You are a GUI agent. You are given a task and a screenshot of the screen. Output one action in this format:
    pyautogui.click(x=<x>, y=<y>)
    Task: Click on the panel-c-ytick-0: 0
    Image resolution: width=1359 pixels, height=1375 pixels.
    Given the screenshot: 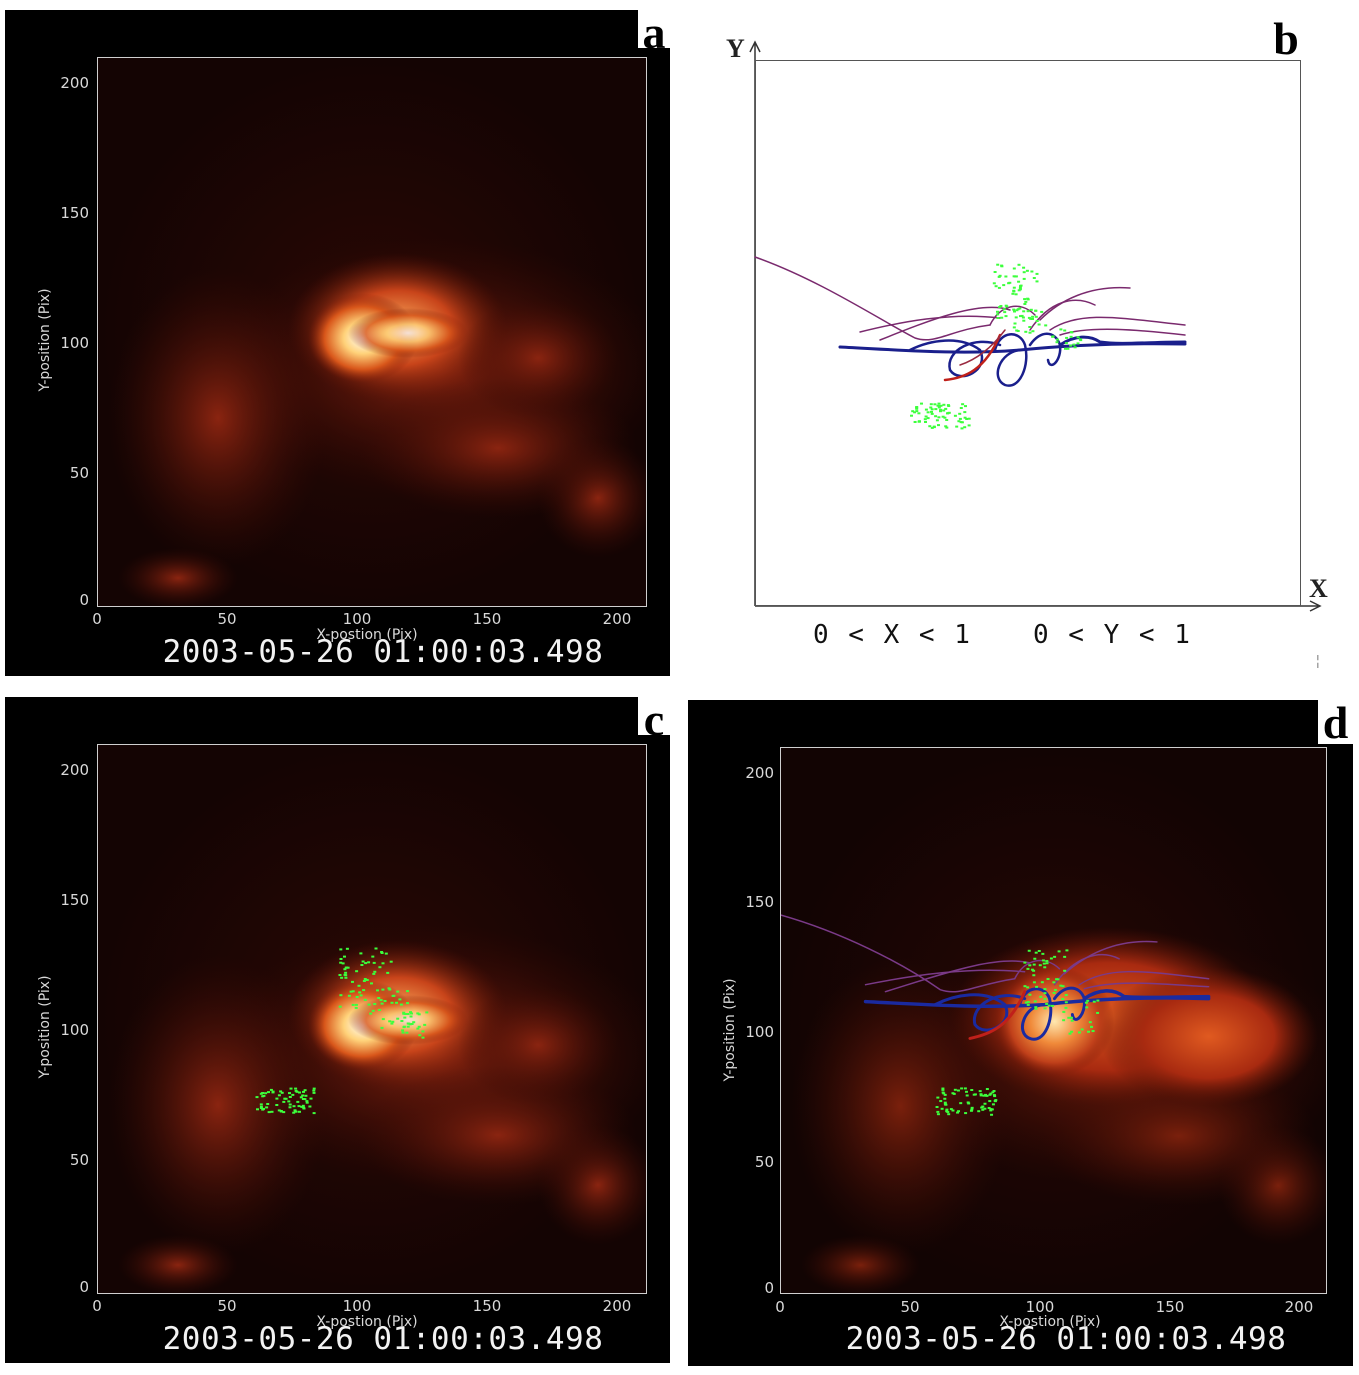 What is the action you would take?
    pyautogui.click(x=84, y=1287)
    